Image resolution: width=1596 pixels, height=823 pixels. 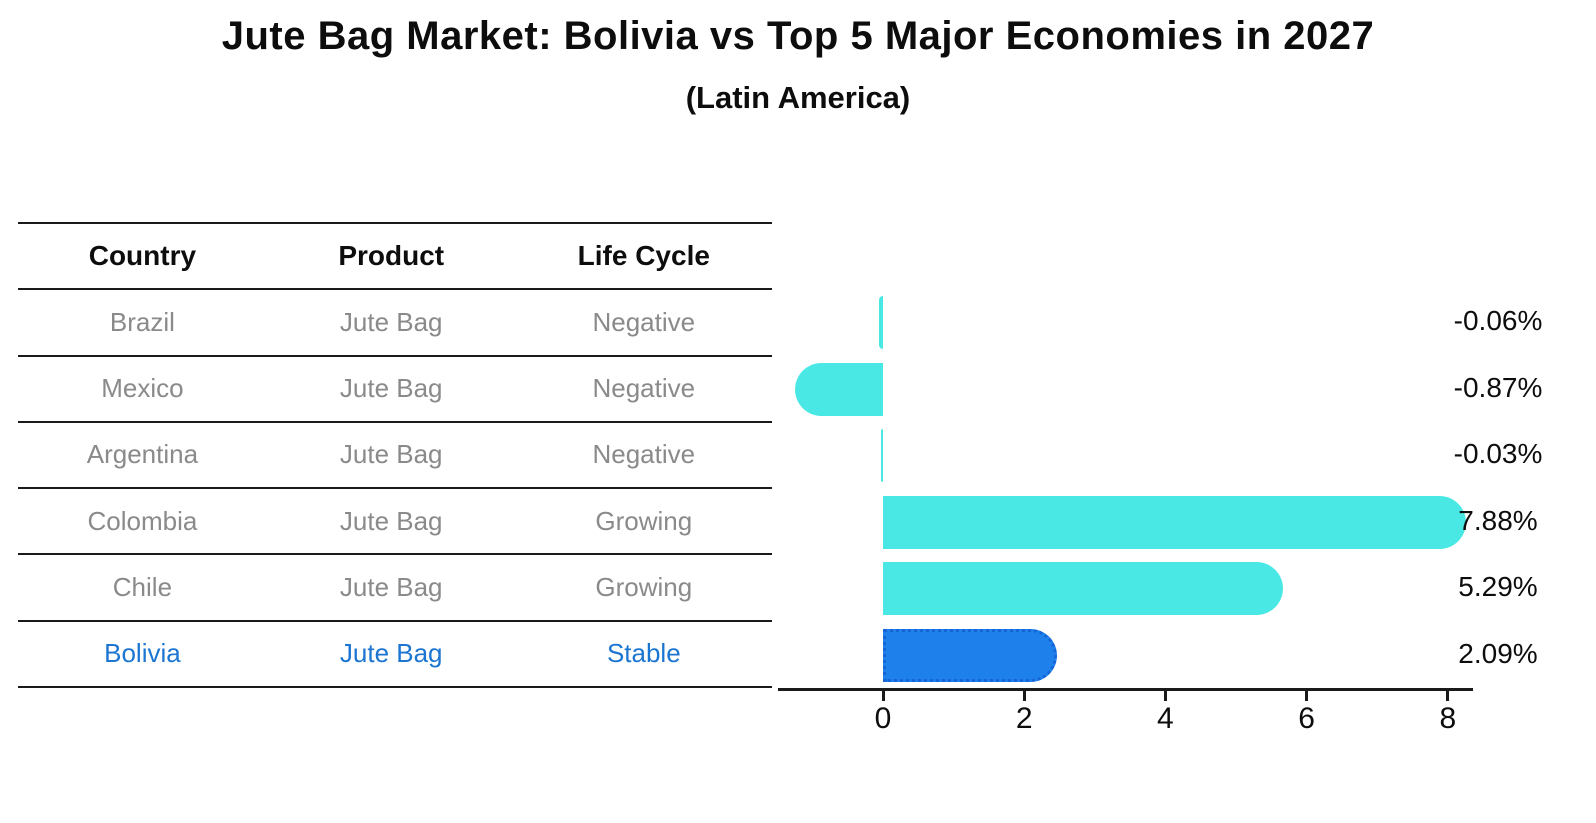 I want to click on column-header-product: Product, so click(x=391, y=256).